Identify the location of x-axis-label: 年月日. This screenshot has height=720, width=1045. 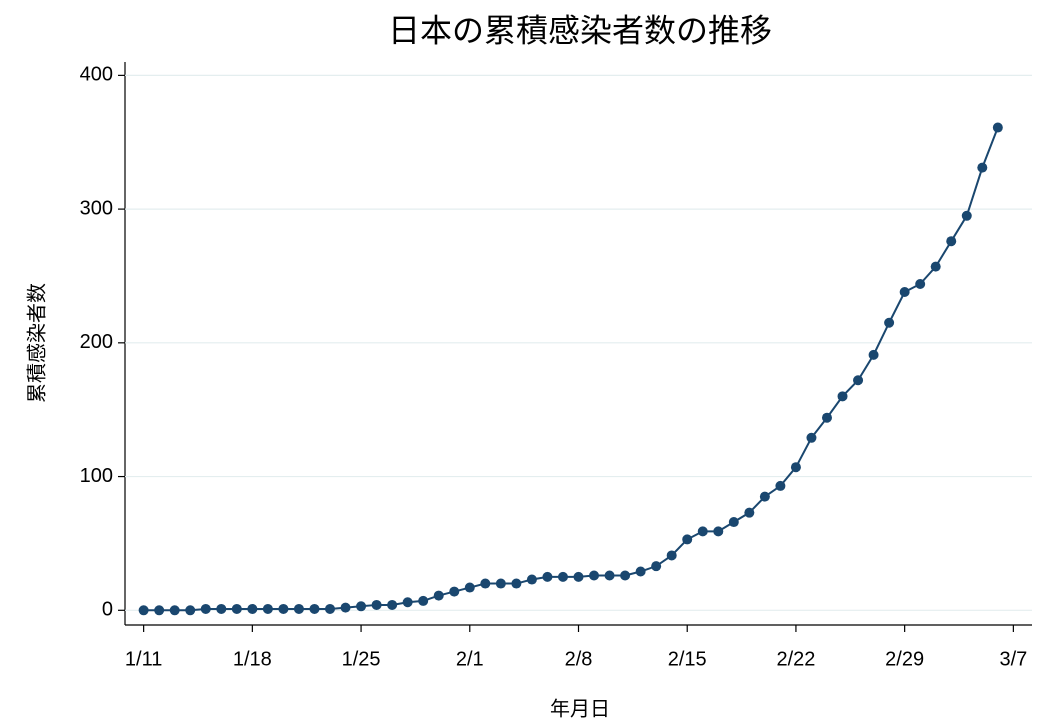
(580, 708).